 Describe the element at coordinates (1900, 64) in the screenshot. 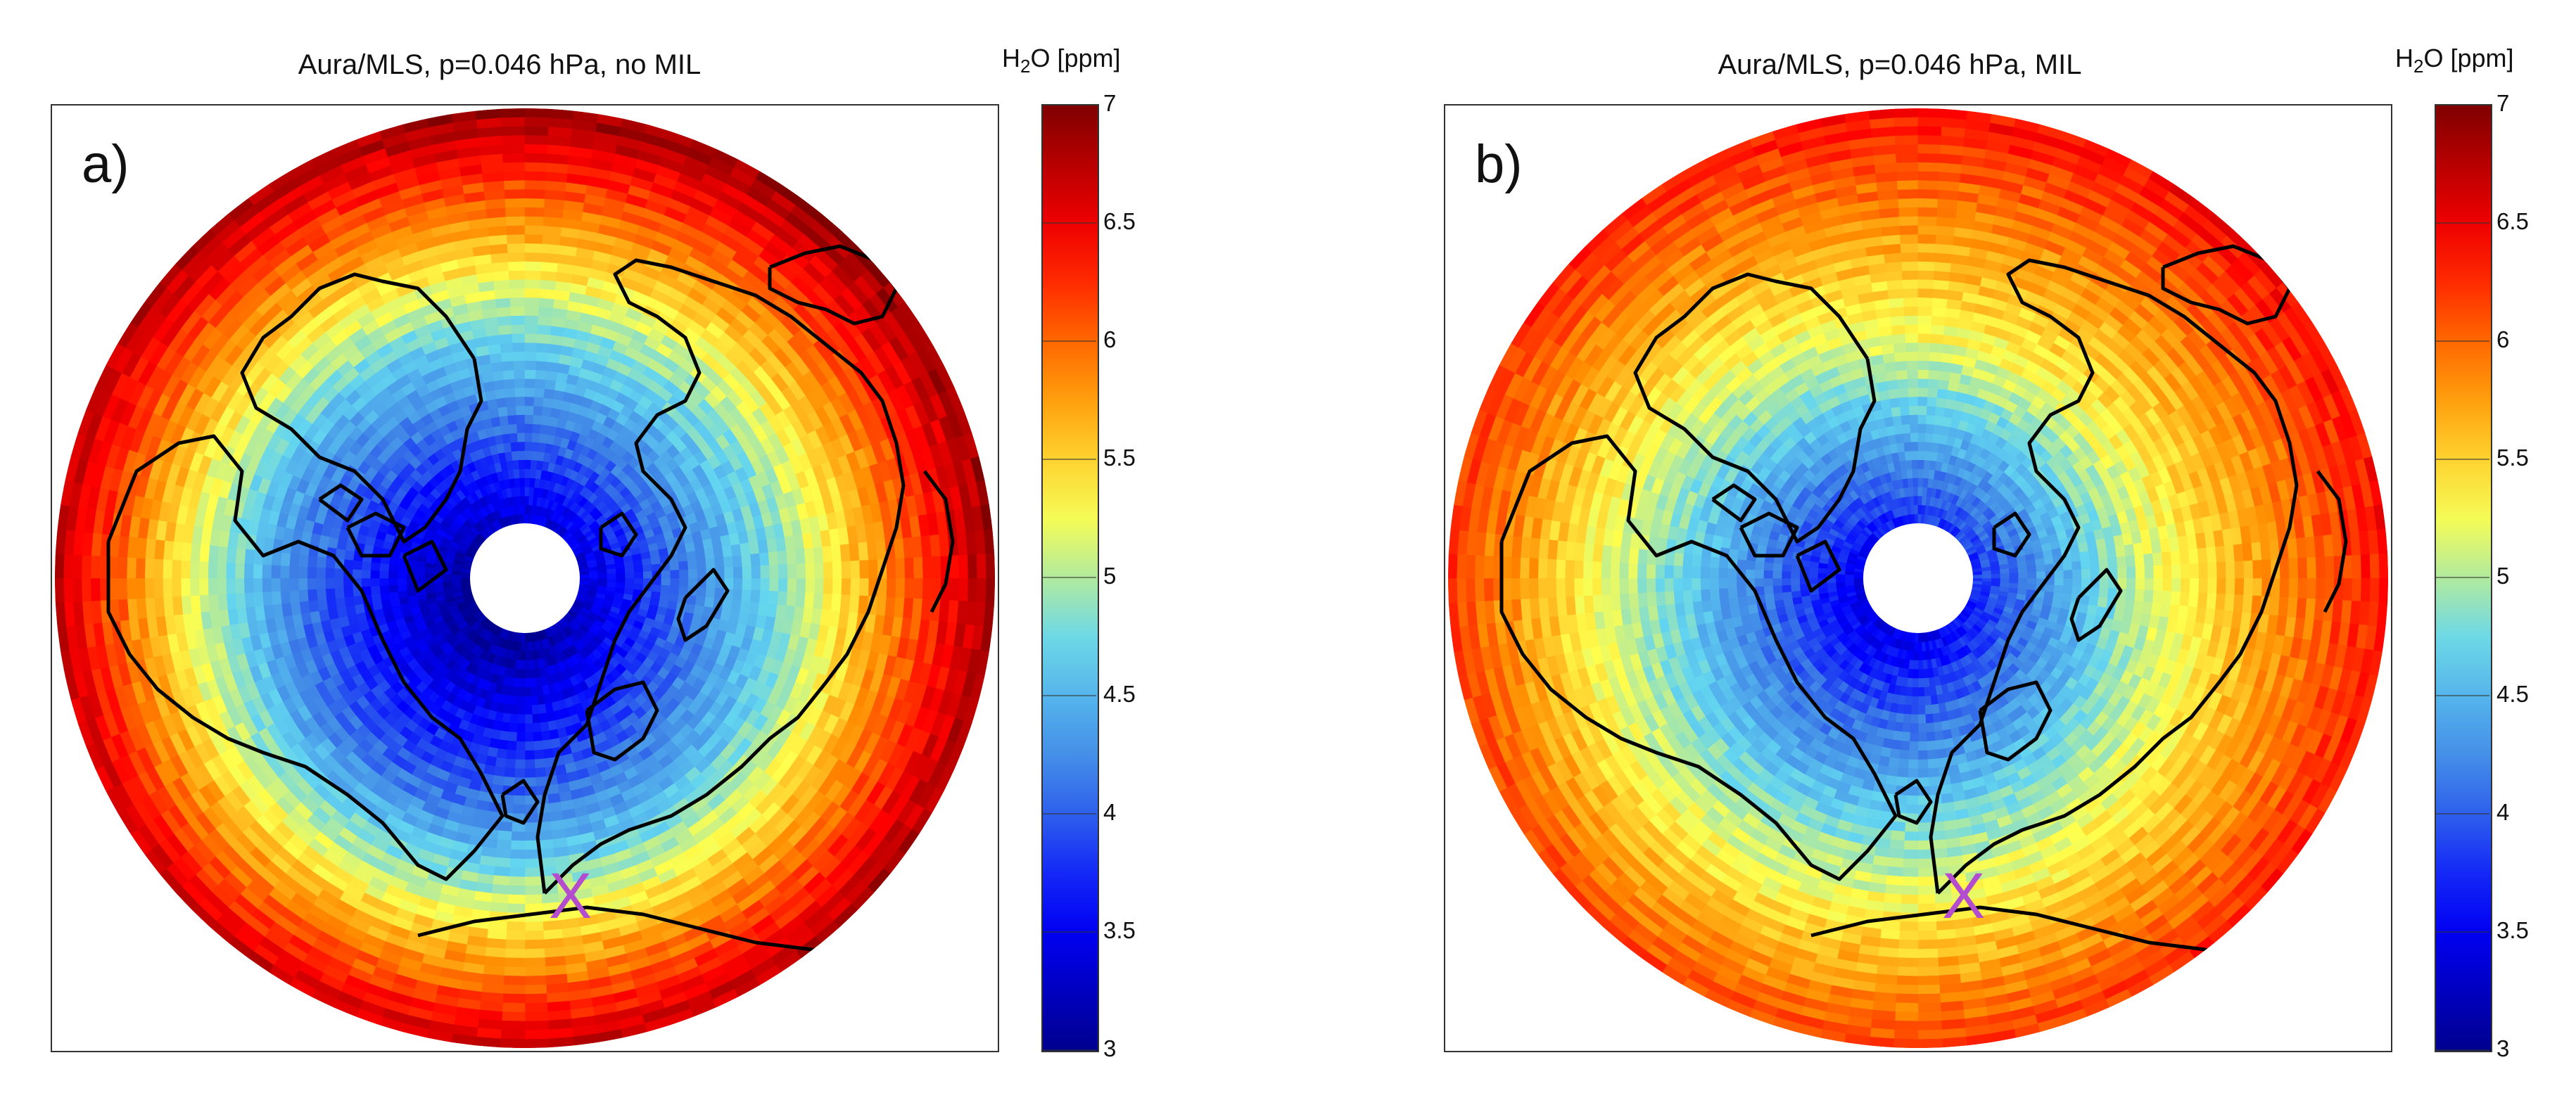

I see `panel-b-title: Aura/MLS, p=0.046 hPa, MIL` at that location.